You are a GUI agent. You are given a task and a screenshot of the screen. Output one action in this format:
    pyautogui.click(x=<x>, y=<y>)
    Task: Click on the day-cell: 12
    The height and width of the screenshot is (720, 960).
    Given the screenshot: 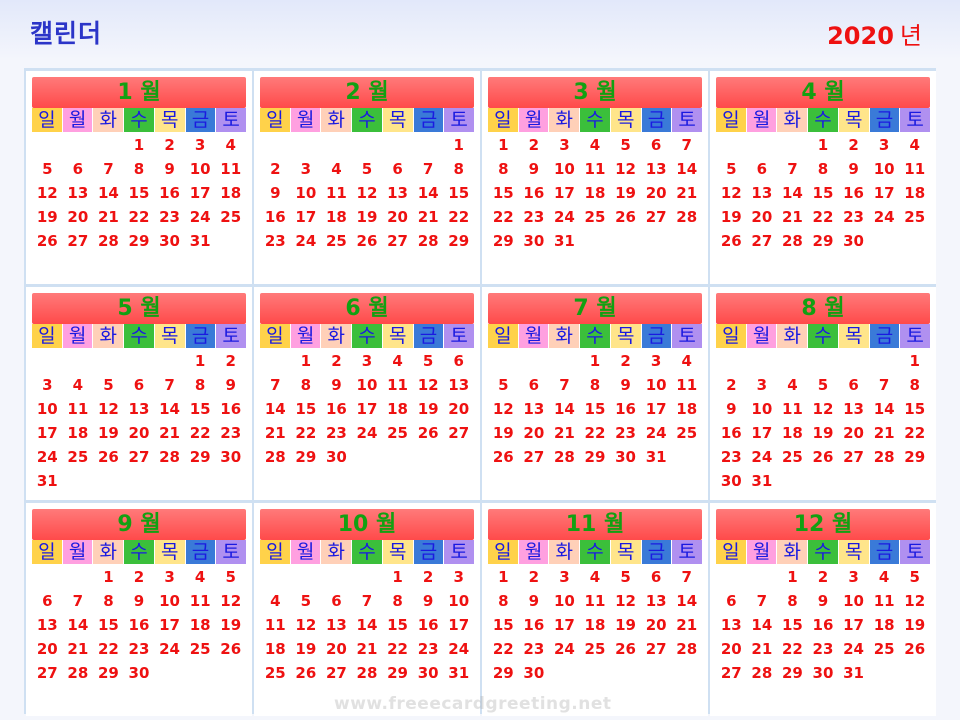 What is the action you would take?
    pyautogui.click(x=915, y=601)
    